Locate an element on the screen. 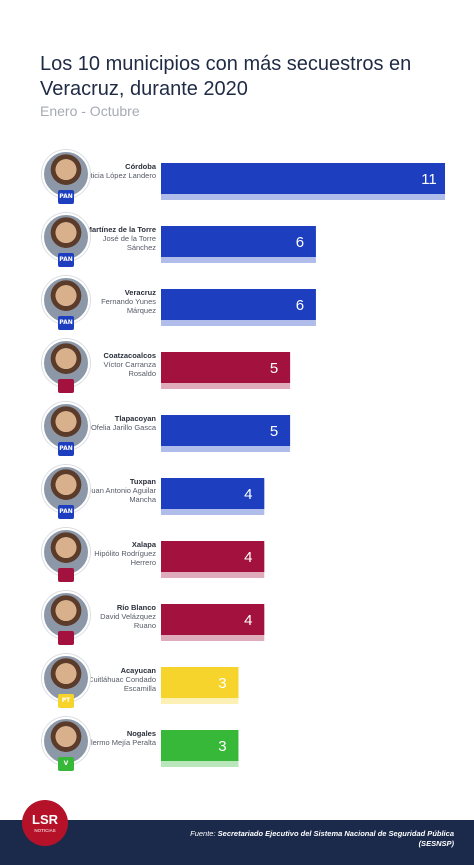 Image resolution: width=474 pixels, height=865 pixels. row-label: Xalapa Hipólito Rodríguez Herrero is located at coordinates (116, 553).